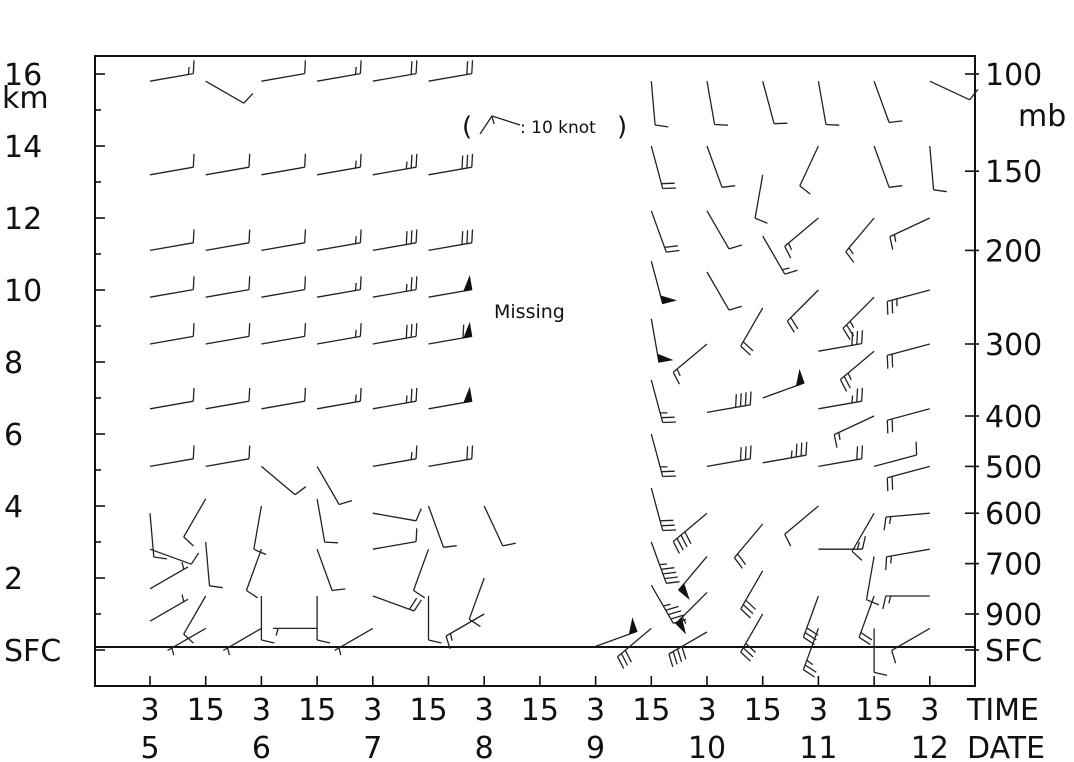  Describe the element at coordinates (707, 746) in the screenshot. I see `date-tick-label: 10` at that location.